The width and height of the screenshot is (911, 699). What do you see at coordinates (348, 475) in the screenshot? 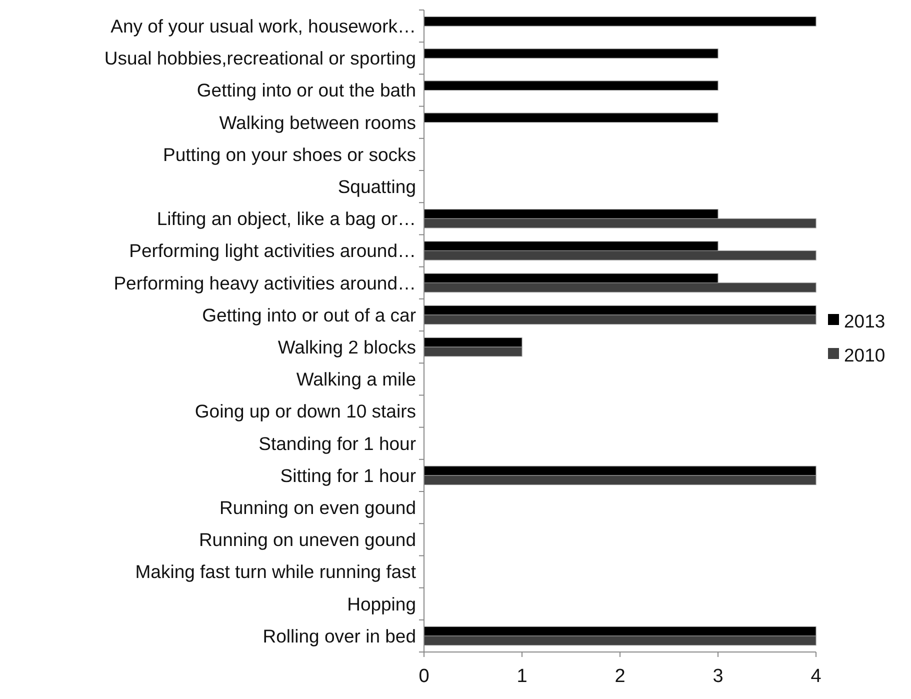
I see `y-tick-label: Sitting for 1 hour` at bounding box center [348, 475].